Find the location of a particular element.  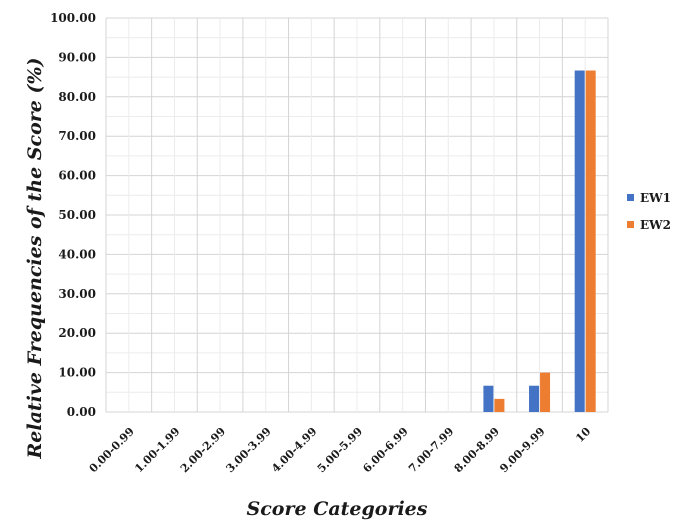

x-tick-label: 7.00-7.99 is located at coordinates (431, 450).